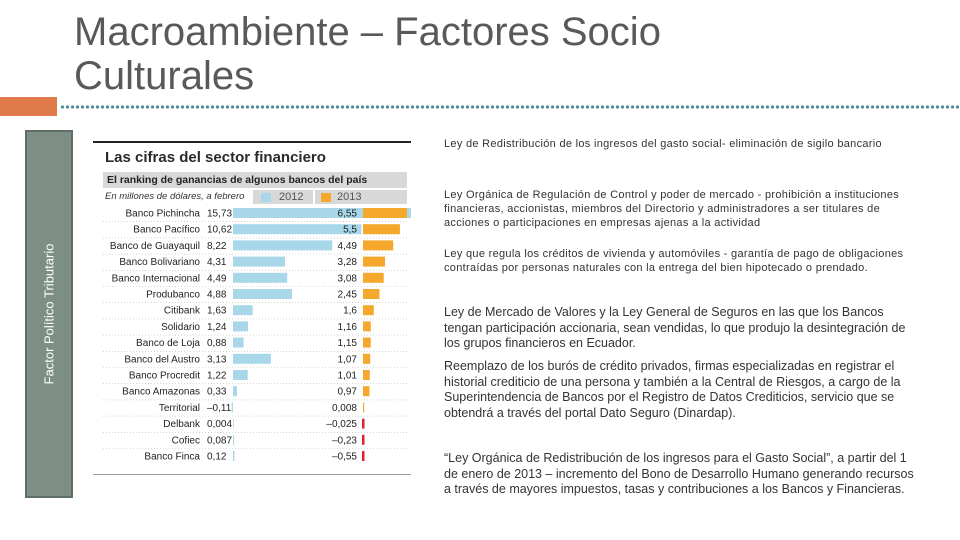 This screenshot has width=960, height=540. I want to click on side-label: Factor Político Tributario, so click(49, 314).